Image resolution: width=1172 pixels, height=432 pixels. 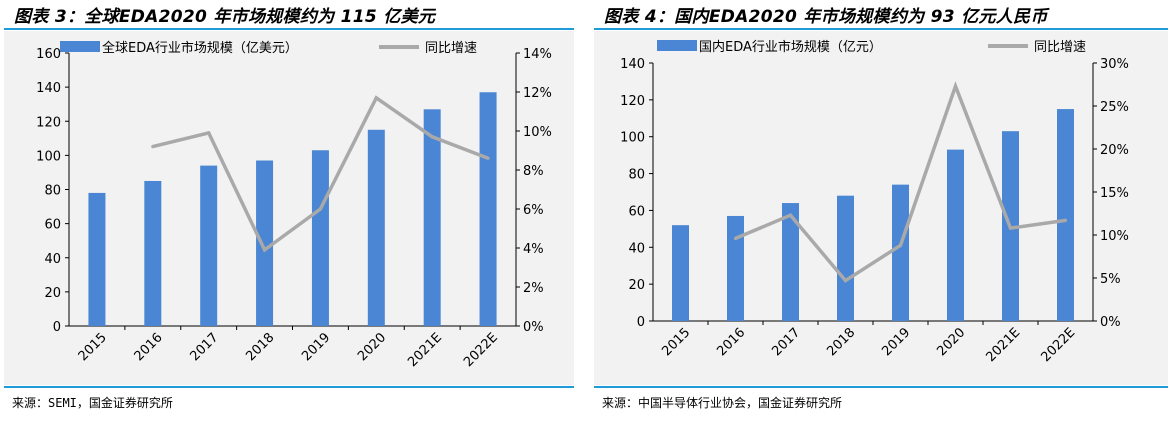 What do you see at coordinates (537, 93) in the screenshot?
I see `y-tick-label-right: 12%` at bounding box center [537, 93].